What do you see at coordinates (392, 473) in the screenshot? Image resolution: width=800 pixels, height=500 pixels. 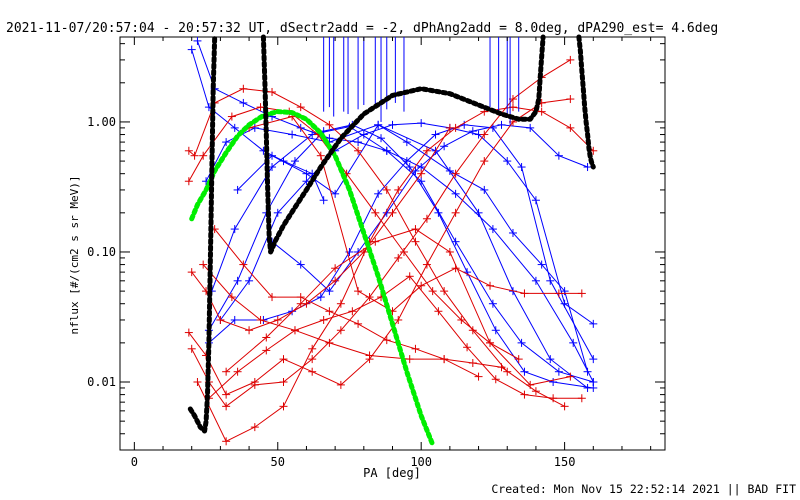 I see `x-axis-label: PA [deg]` at bounding box center [392, 473].